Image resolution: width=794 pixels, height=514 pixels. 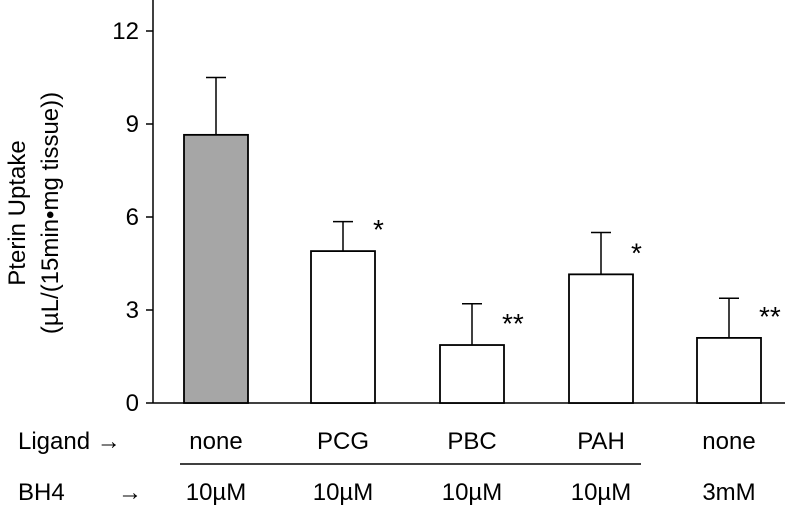 I want to click on category-labels: none PCG PBC PAH none 10µM 10µM 10µM 10µM 3mM, so click(x=471, y=467).